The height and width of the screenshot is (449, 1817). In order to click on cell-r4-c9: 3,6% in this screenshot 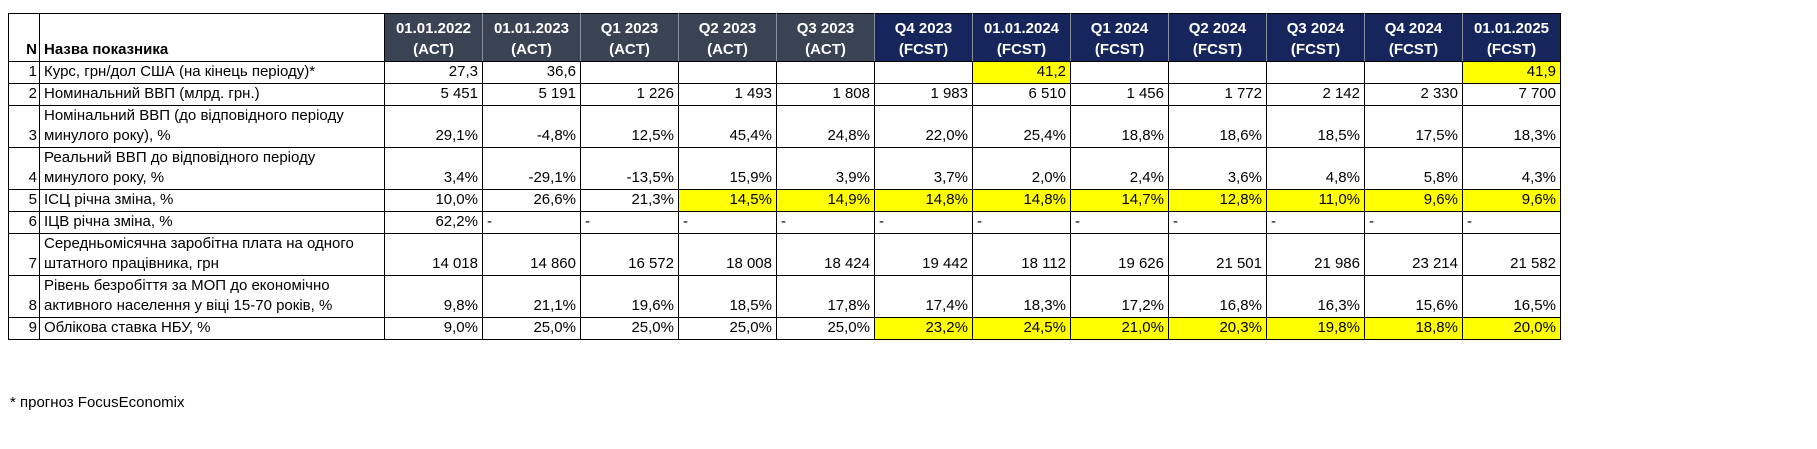, I will do `click(1217, 168)`.